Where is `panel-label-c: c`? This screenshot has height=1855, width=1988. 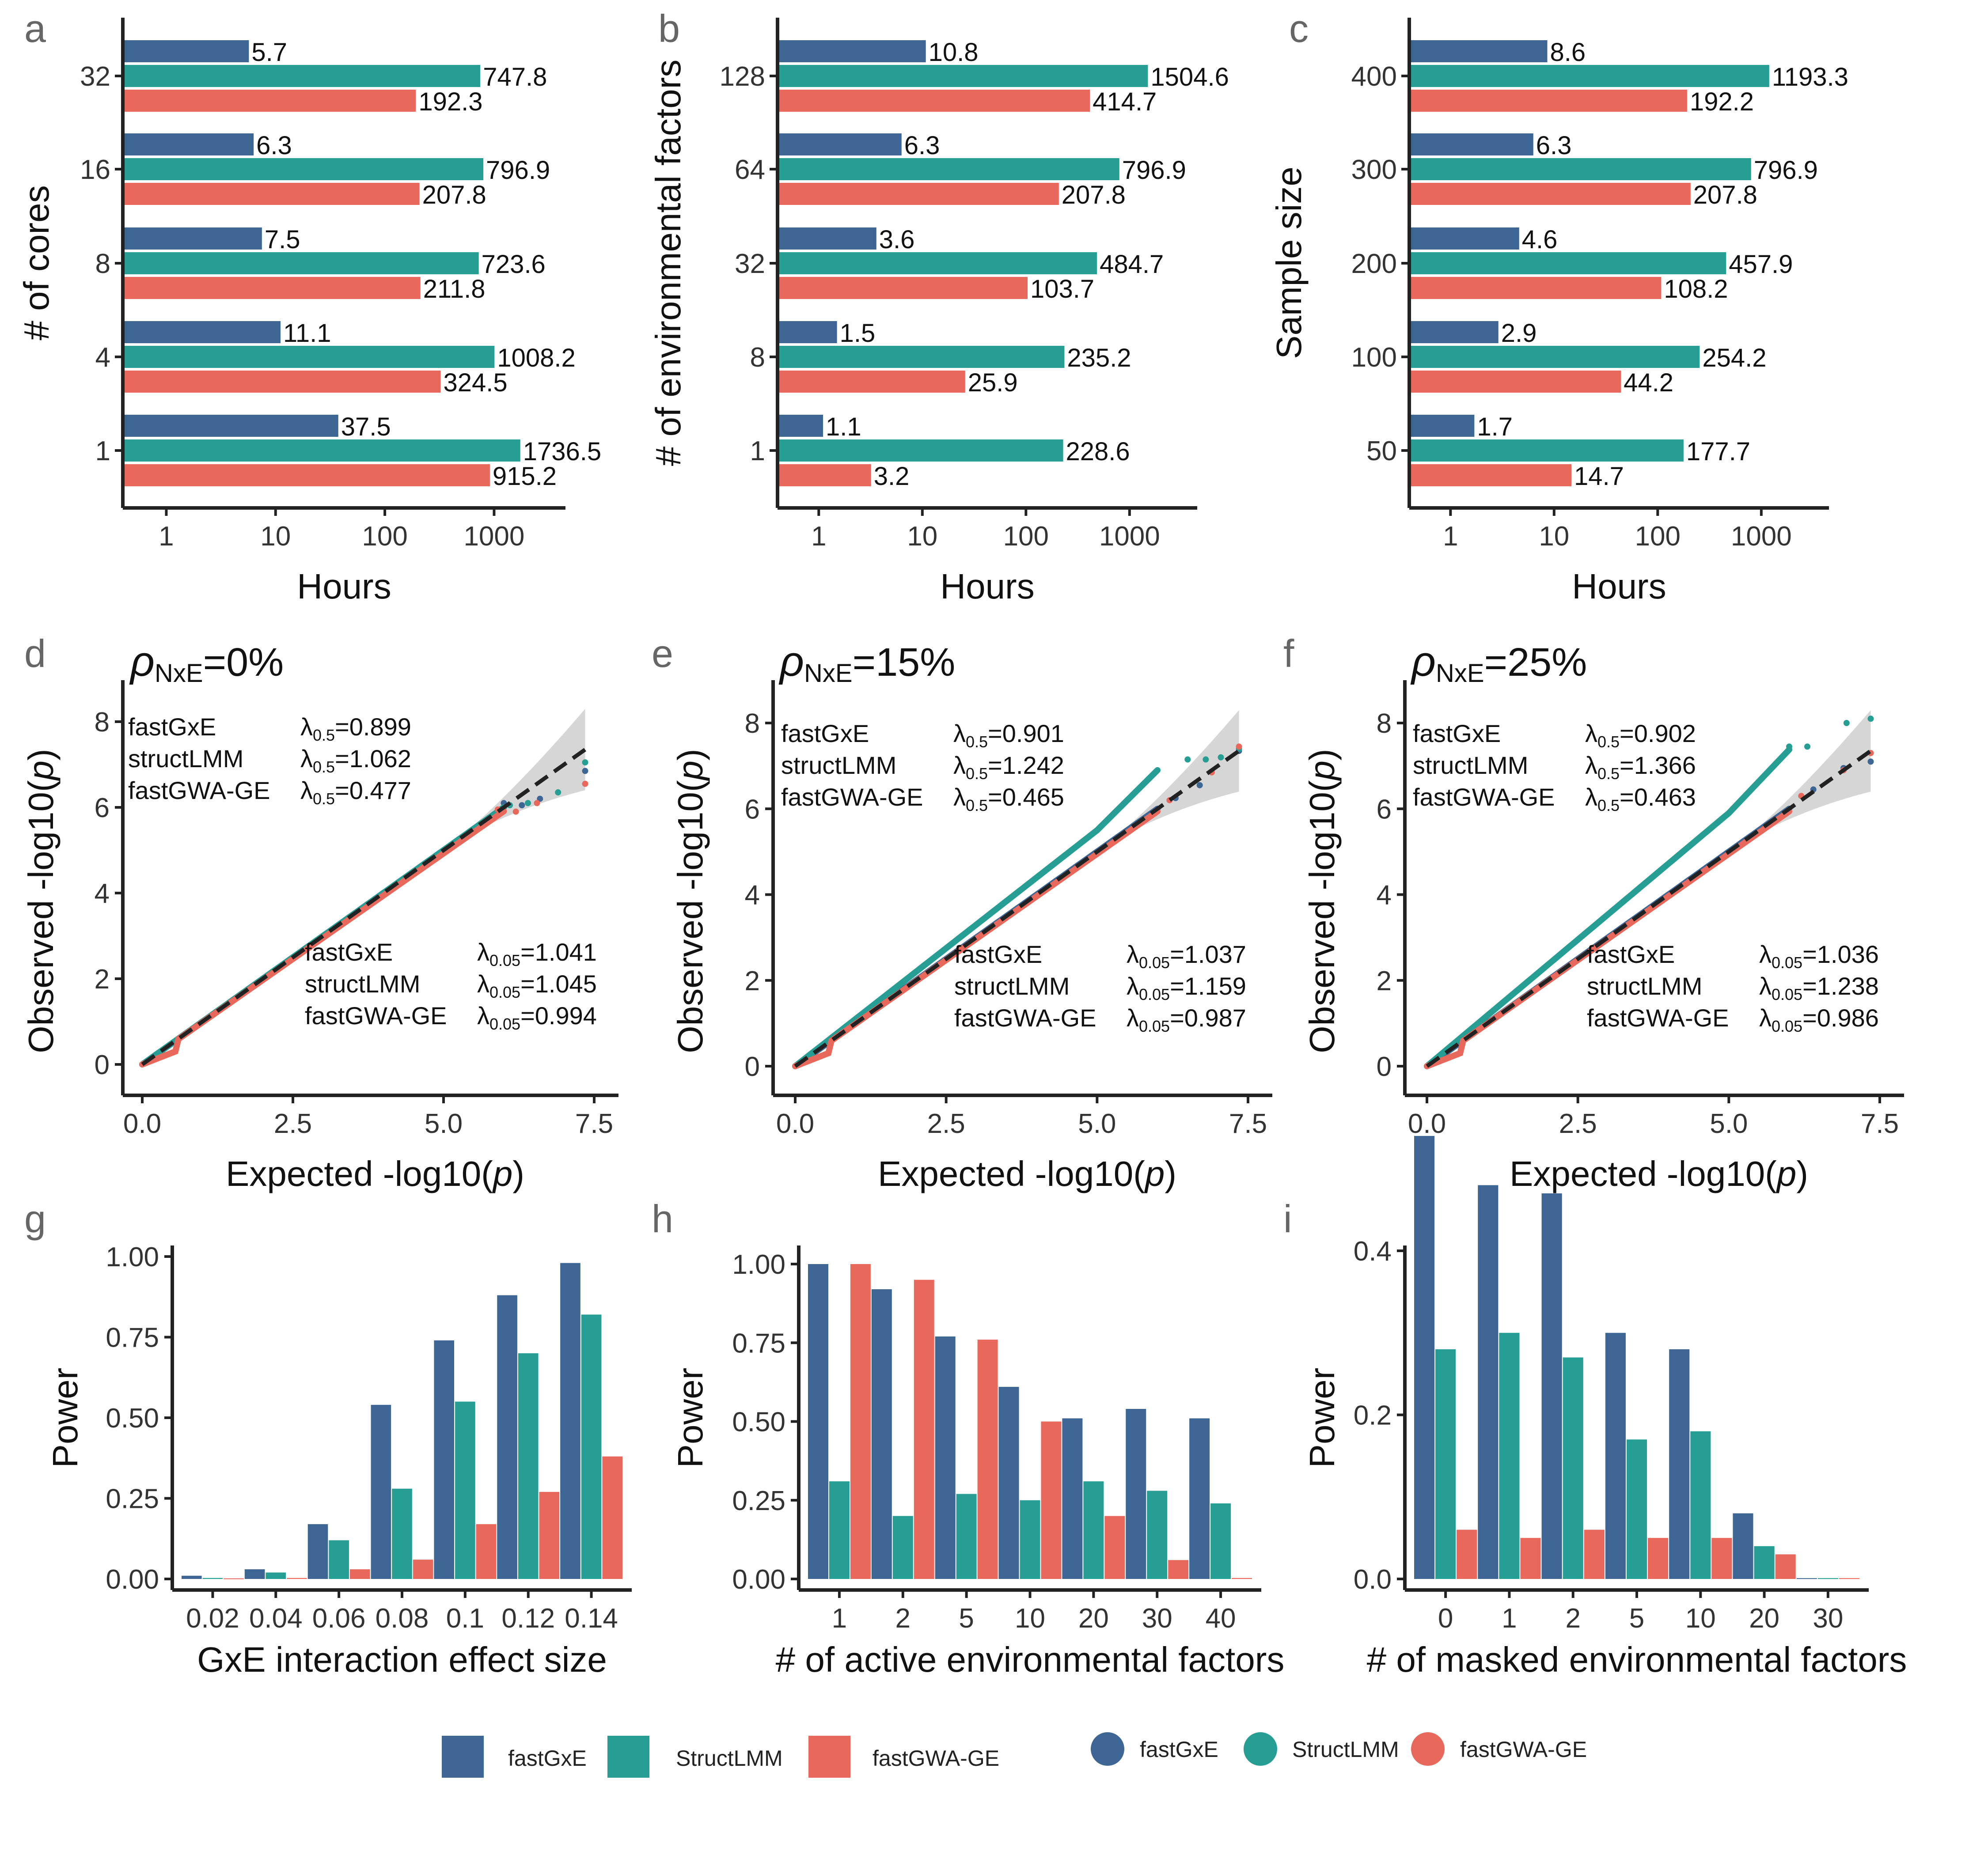 panel-label-c: c is located at coordinates (1299, 28).